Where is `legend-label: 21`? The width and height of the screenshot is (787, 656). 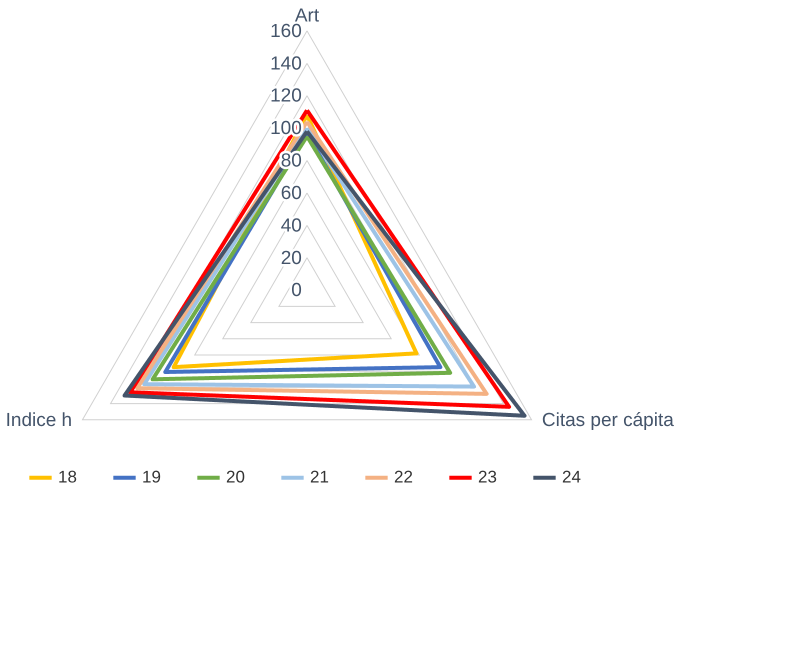 legend-label: 21 is located at coordinates (319, 477).